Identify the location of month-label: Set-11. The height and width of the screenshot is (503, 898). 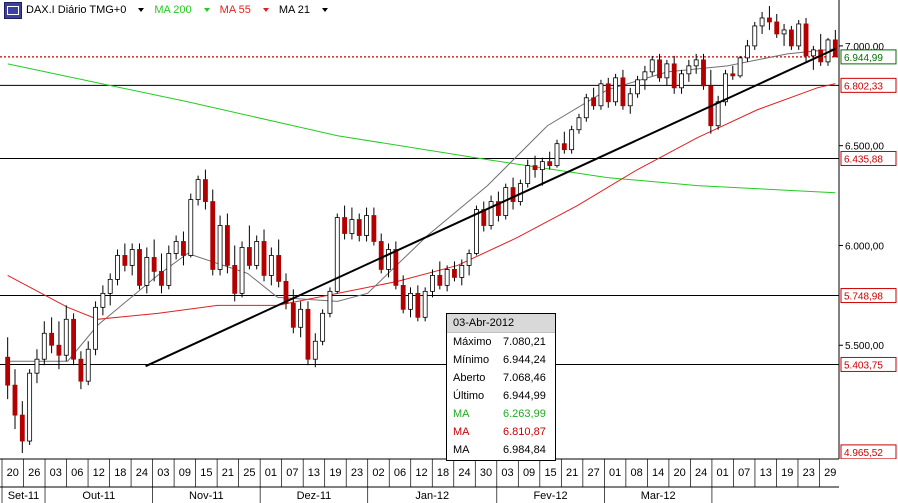
(24, 496).